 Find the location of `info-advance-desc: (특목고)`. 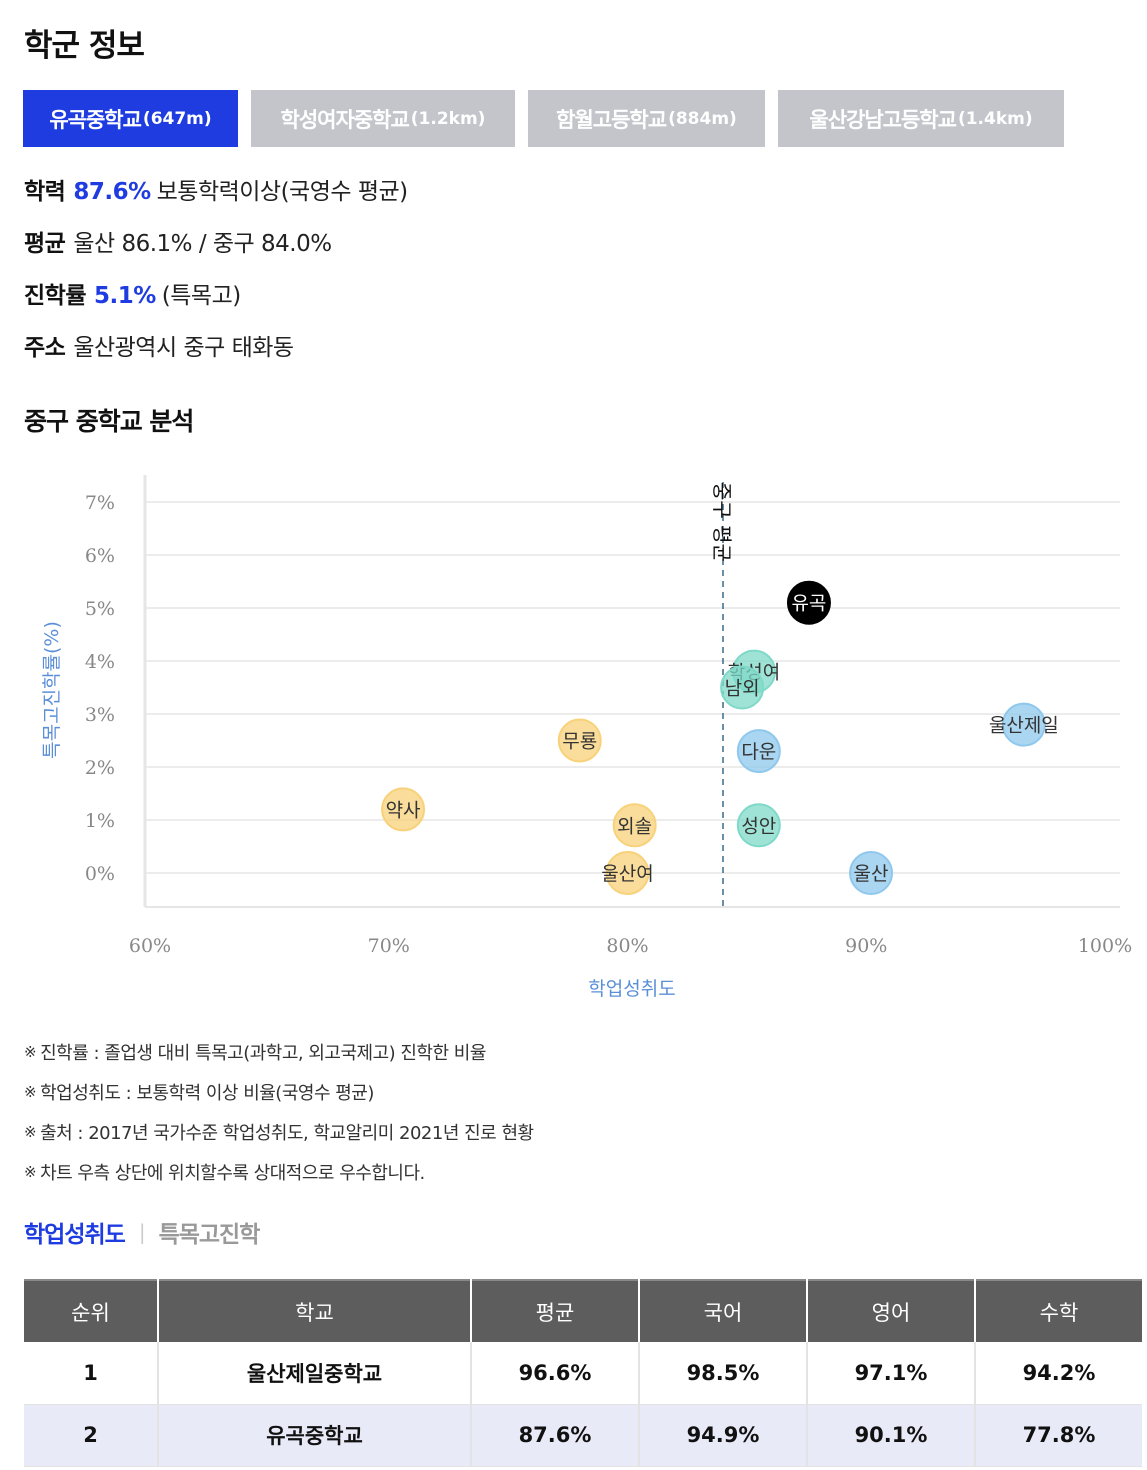

info-advance-desc: (특목고) is located at coordinates (201, 296).